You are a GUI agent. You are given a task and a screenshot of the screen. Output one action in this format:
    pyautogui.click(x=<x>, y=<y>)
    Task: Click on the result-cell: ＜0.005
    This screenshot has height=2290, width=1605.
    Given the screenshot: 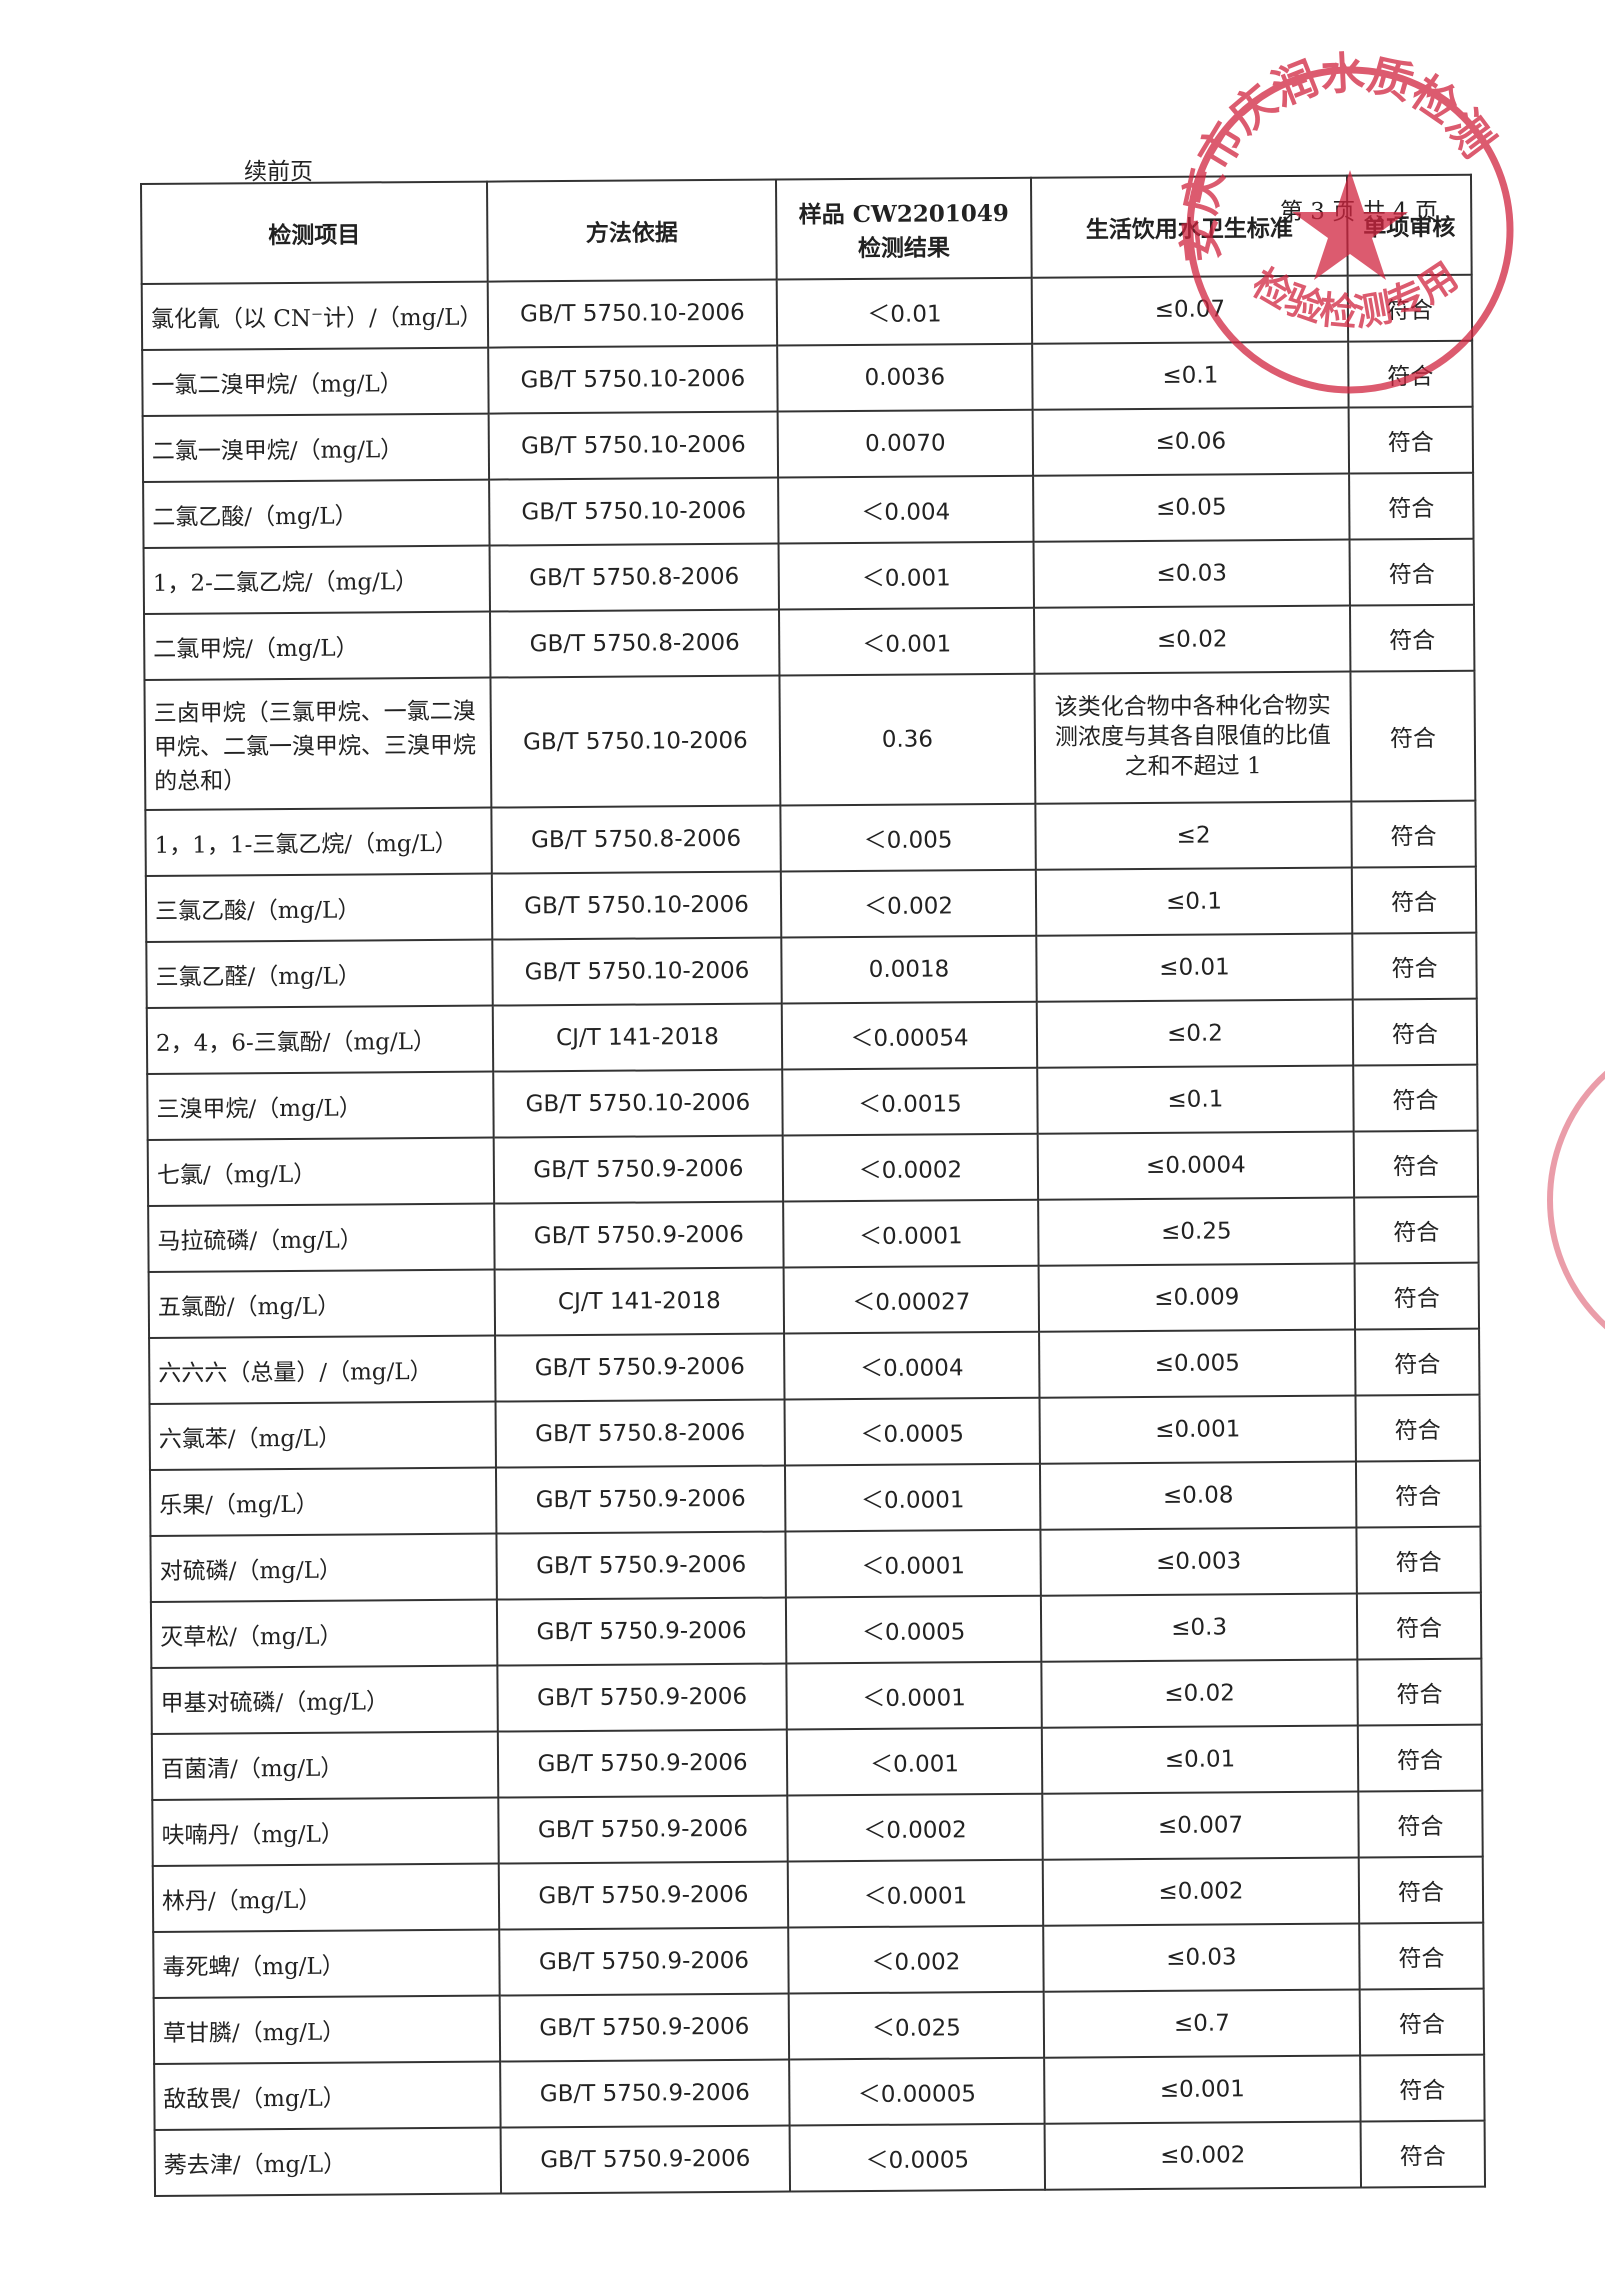 What is the action you would take?
    pyautogui.click(x=908, y=837)
    